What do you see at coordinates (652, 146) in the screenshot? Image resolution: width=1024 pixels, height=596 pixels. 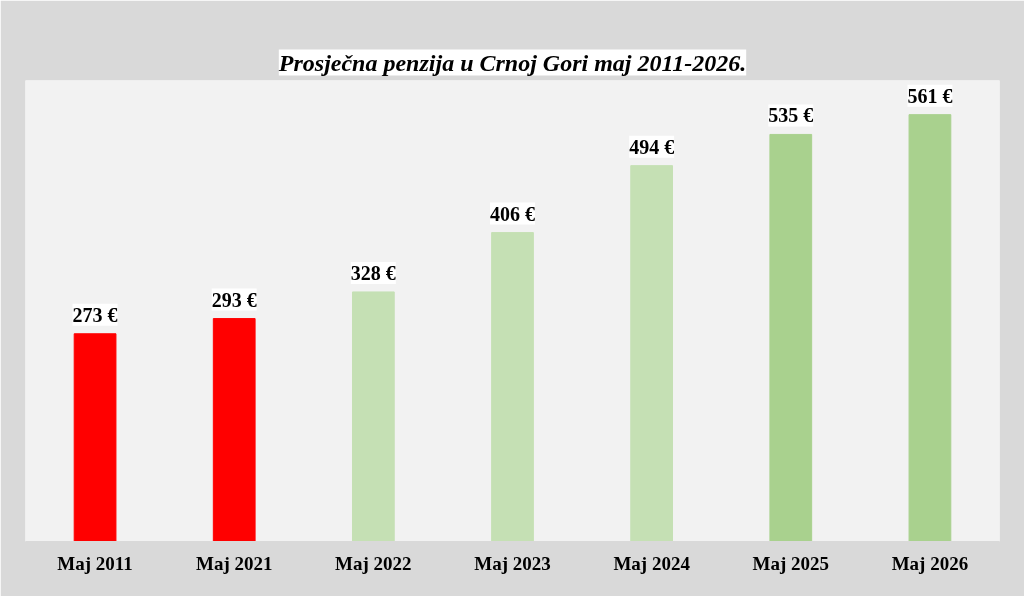 I see `data-label: 494 €` at bounding box center [652, 146].